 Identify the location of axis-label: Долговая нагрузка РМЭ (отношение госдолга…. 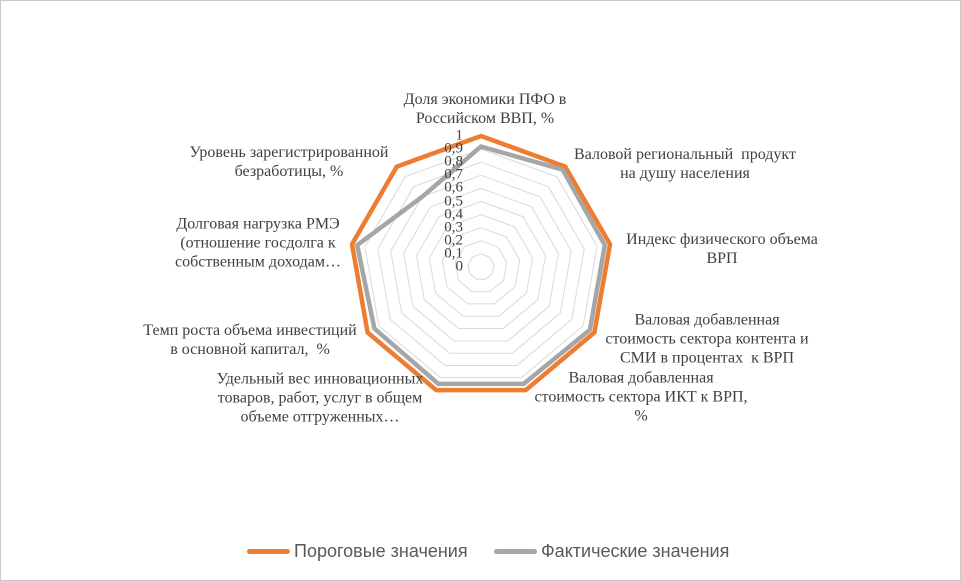
(258, 243).